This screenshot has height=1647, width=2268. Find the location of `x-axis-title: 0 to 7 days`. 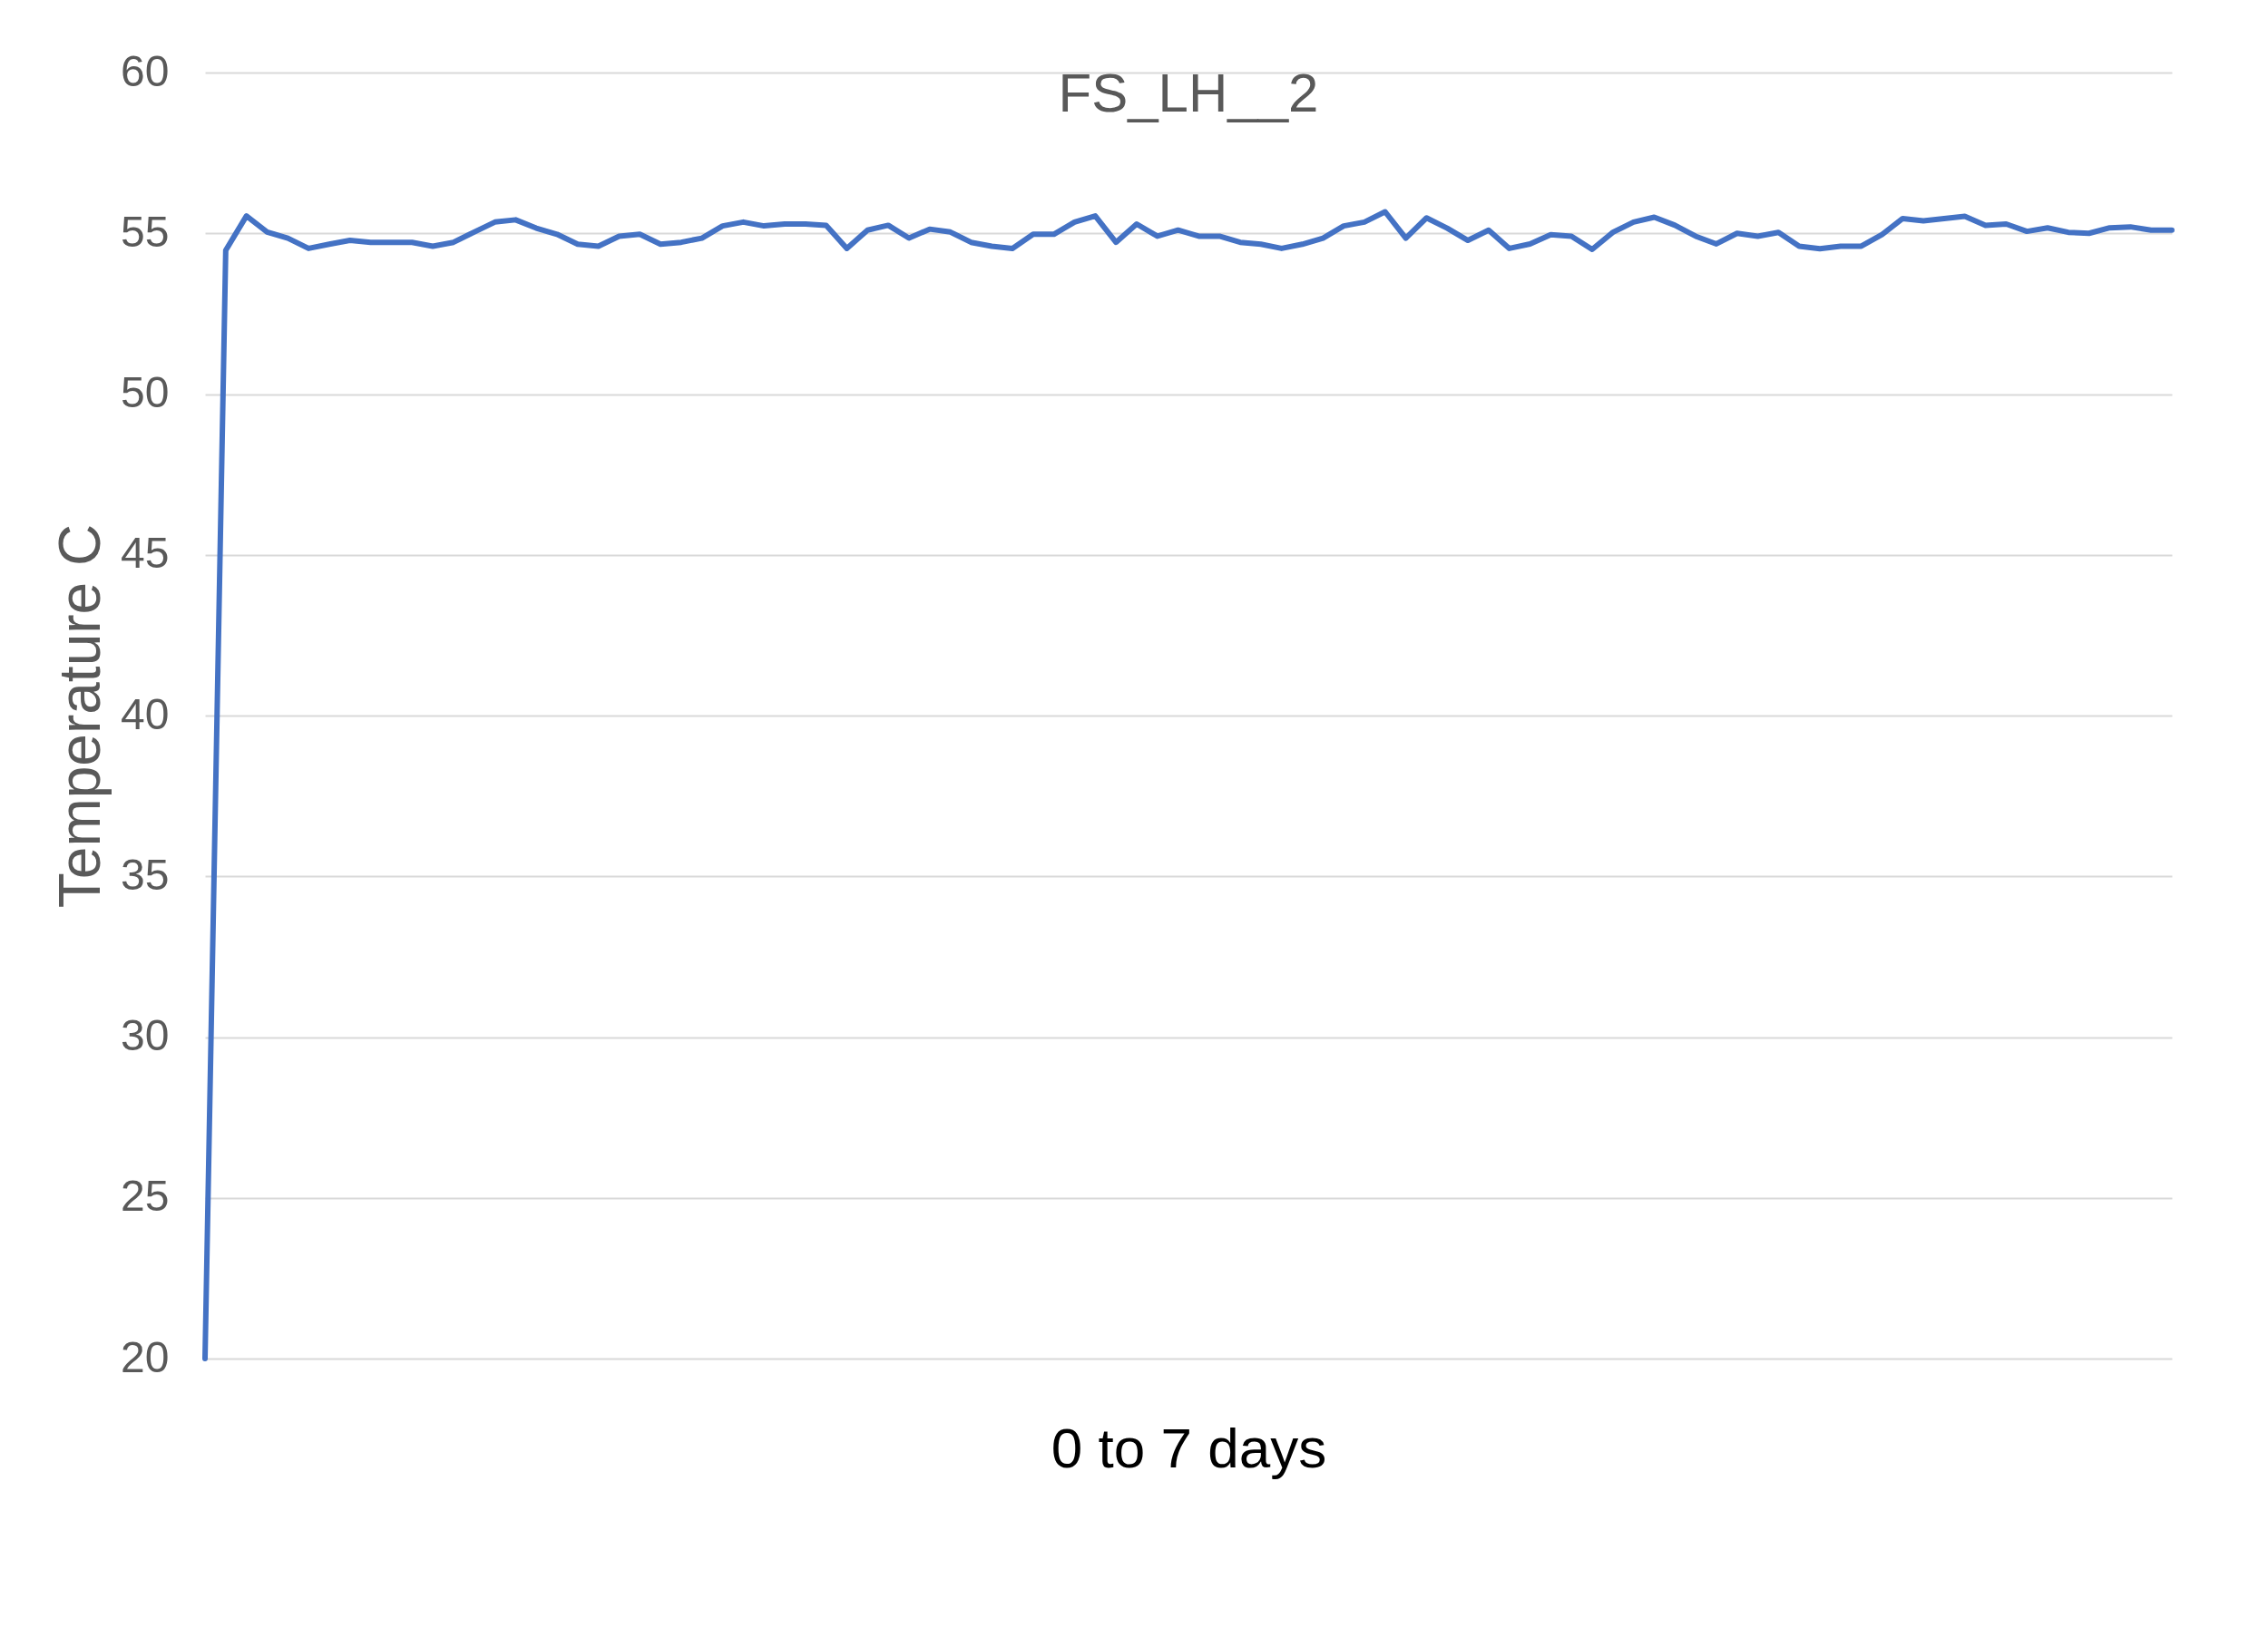

x-axis-title: 0 to 7 days is located at coordinates (1189, 1447).